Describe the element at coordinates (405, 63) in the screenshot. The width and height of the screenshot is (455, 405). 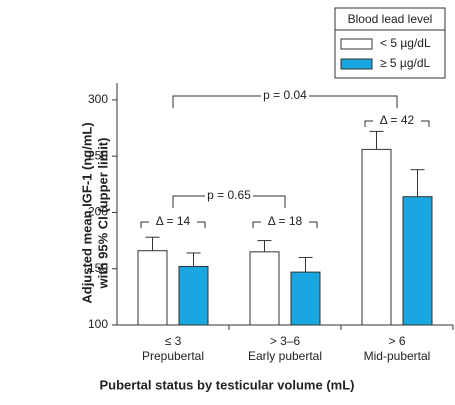
I see `legend-label: ≥ 5 µg/dL` at that location.